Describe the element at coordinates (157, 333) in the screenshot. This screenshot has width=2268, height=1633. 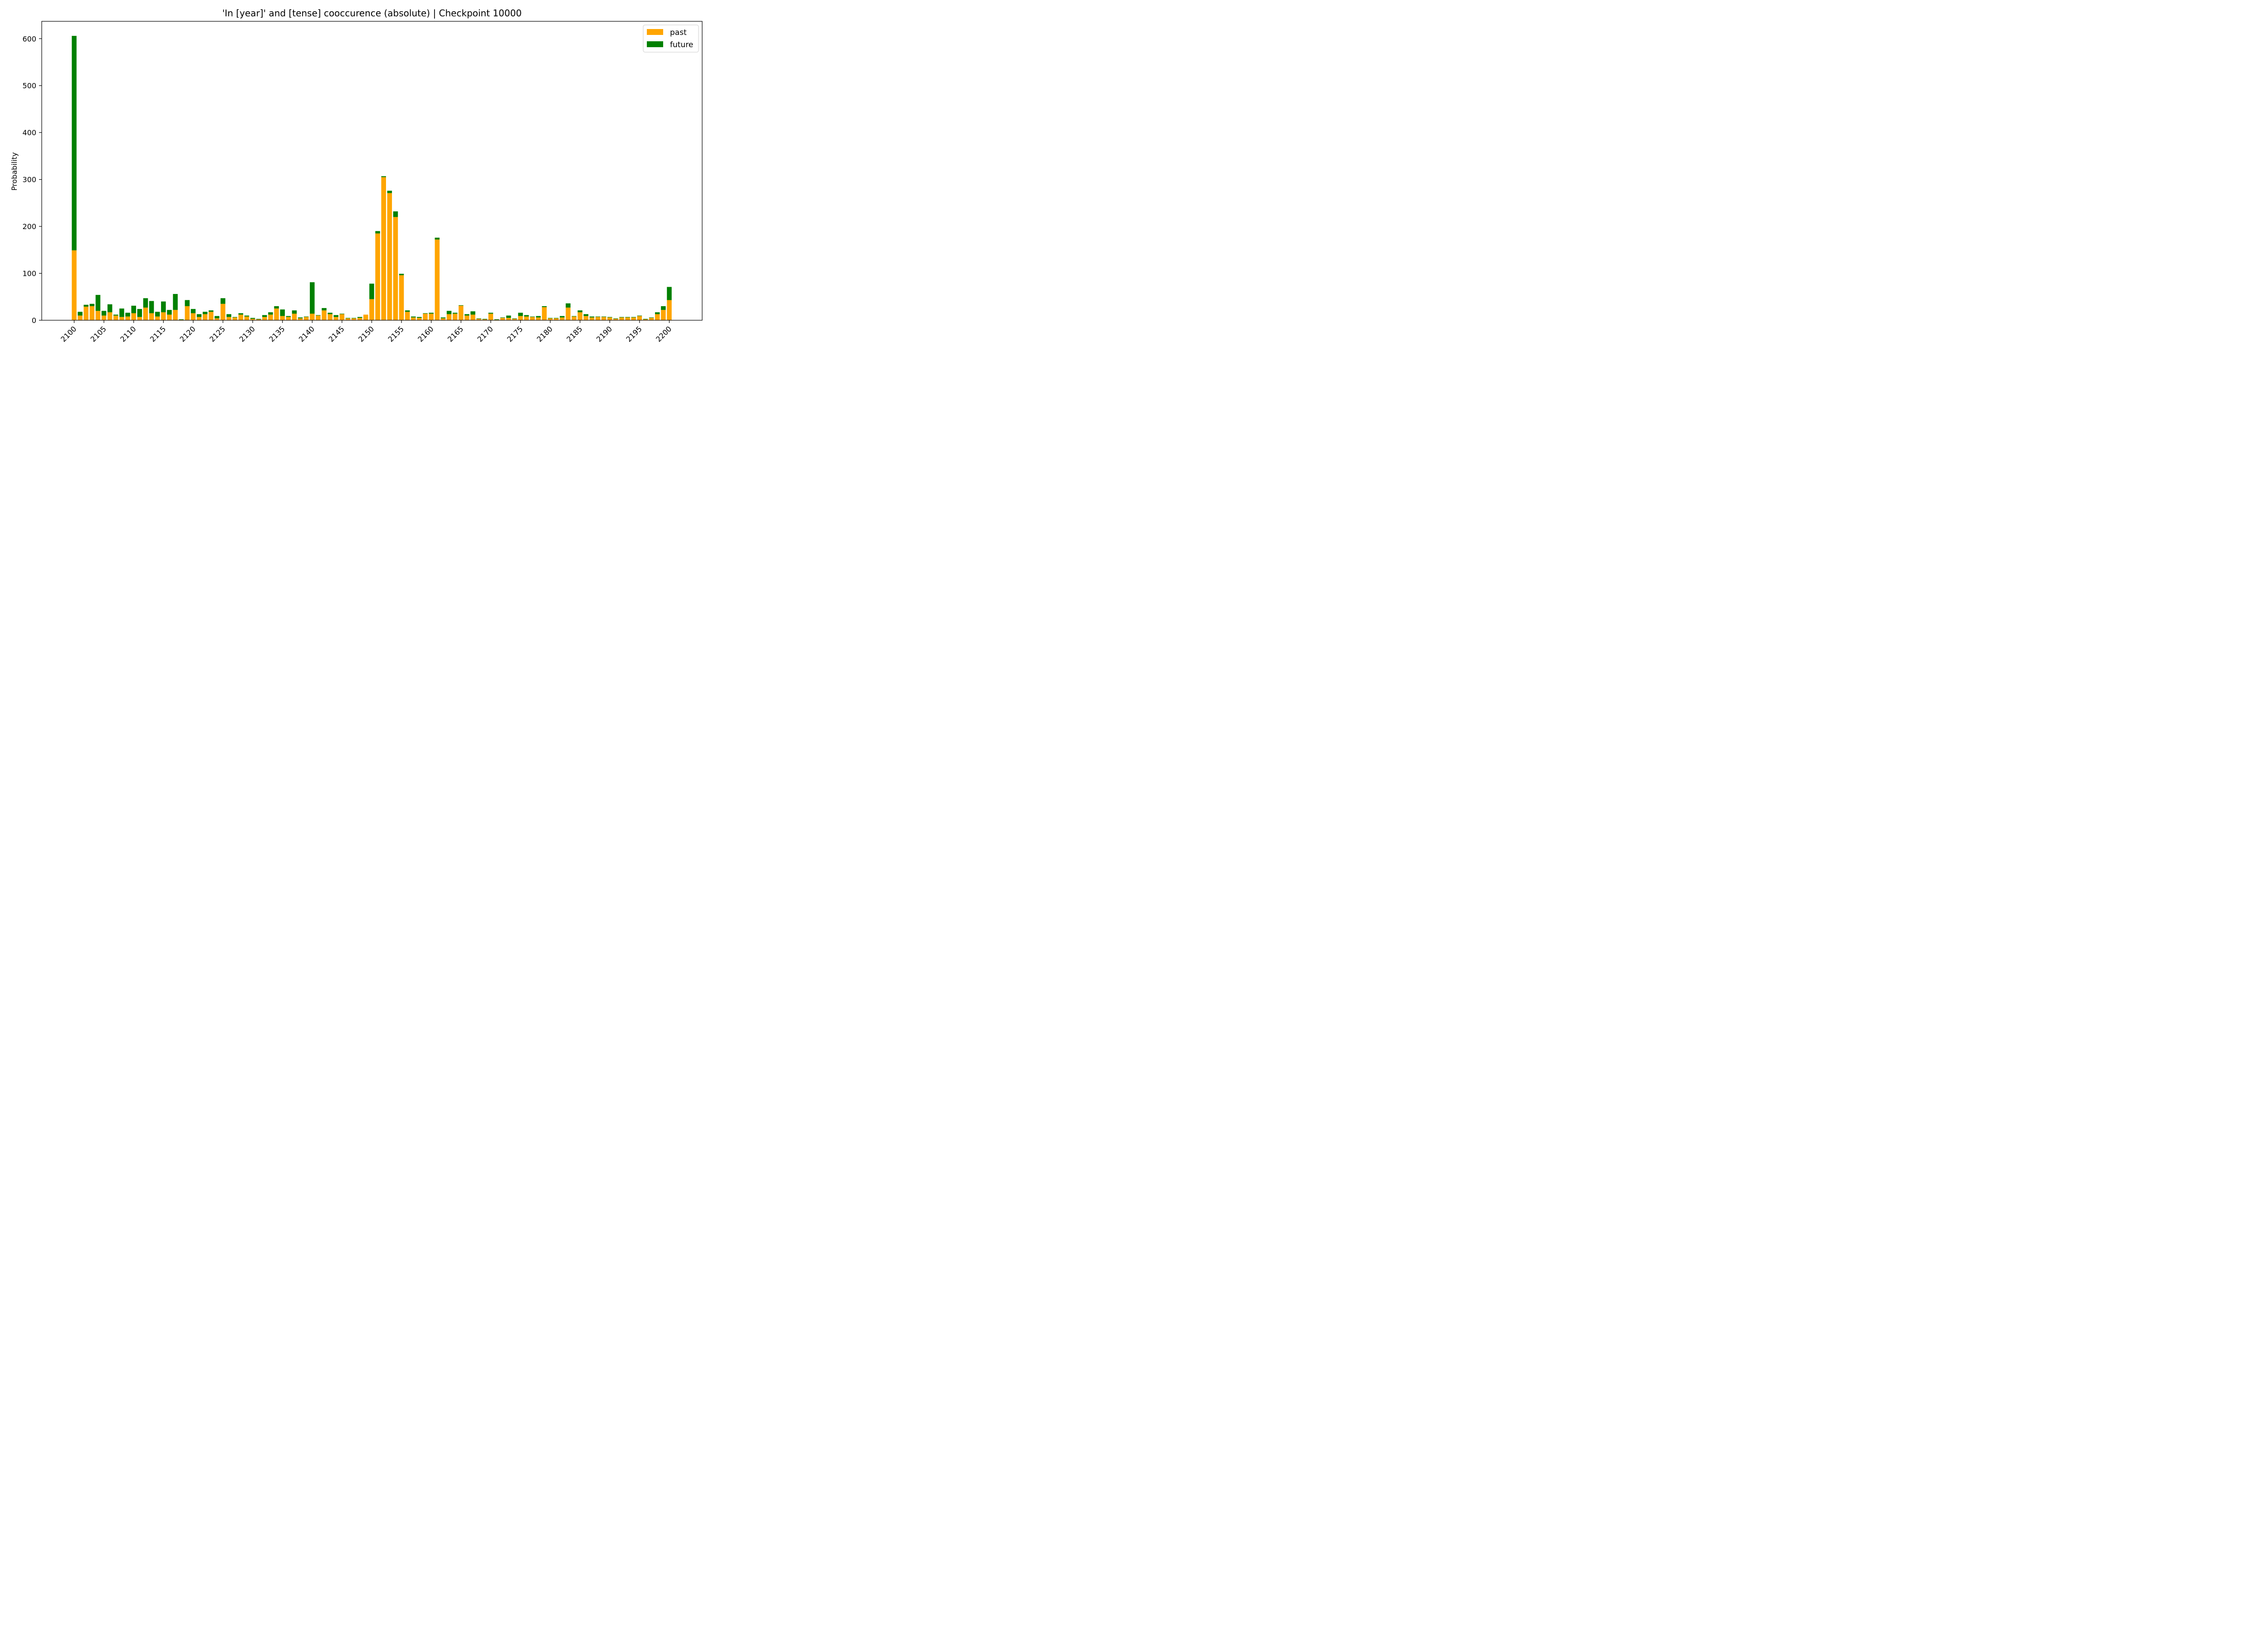
I see `x-tick-label: 2115` at that location.